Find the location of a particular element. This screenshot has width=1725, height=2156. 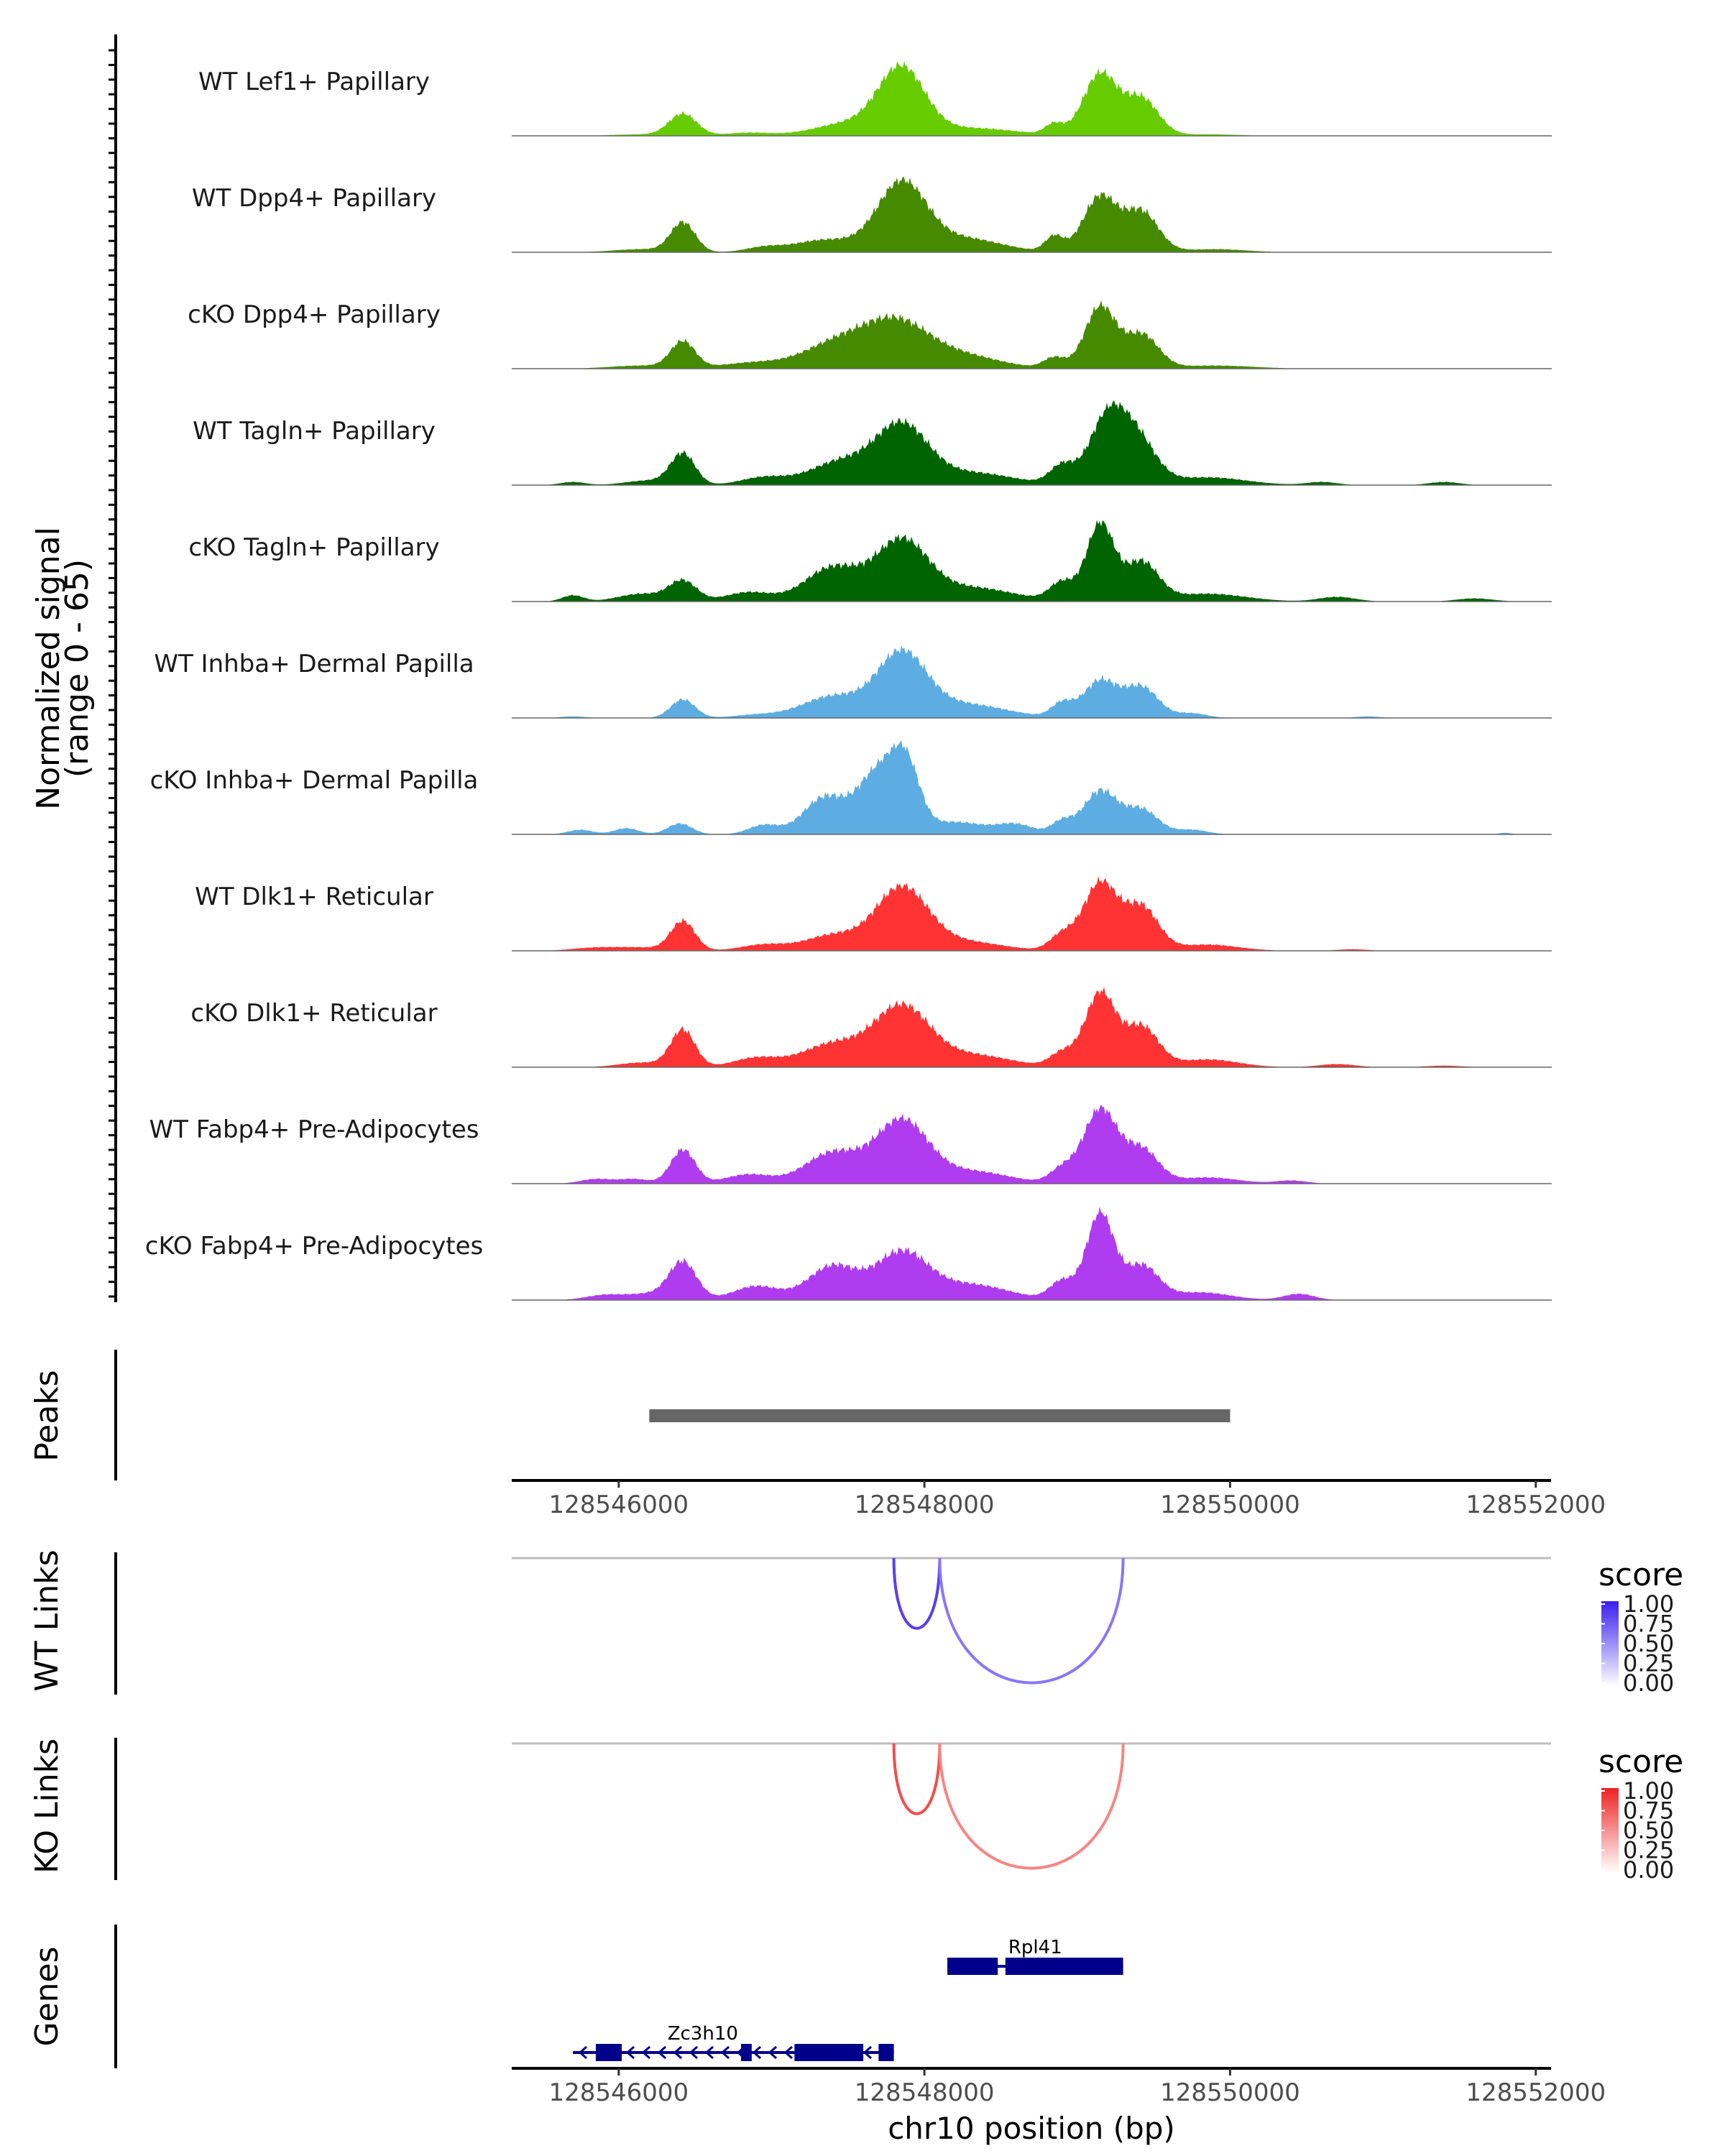

coverage-track: cKO Fabp4+ Pre-Adipocytes is located at coordinates (848, 1253).